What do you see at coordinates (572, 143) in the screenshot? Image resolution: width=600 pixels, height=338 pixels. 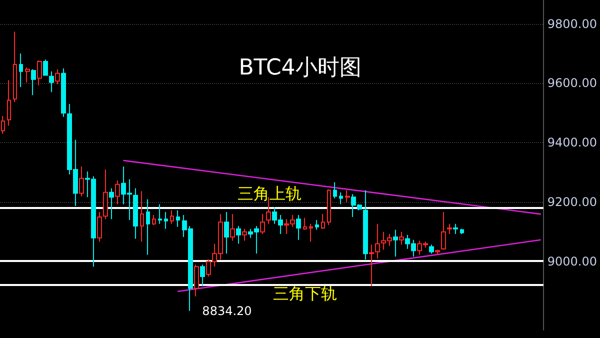 I see `y-tick-label: 9400.00` at bounding box center [572, 143].